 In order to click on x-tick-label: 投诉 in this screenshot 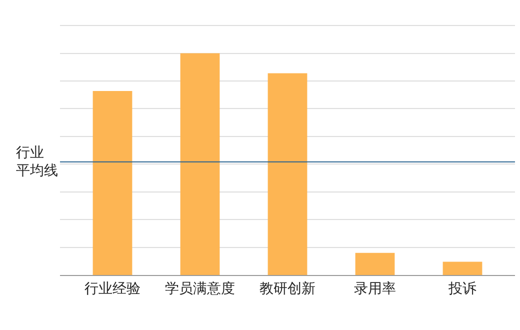, I will do `click(462, 288)`.